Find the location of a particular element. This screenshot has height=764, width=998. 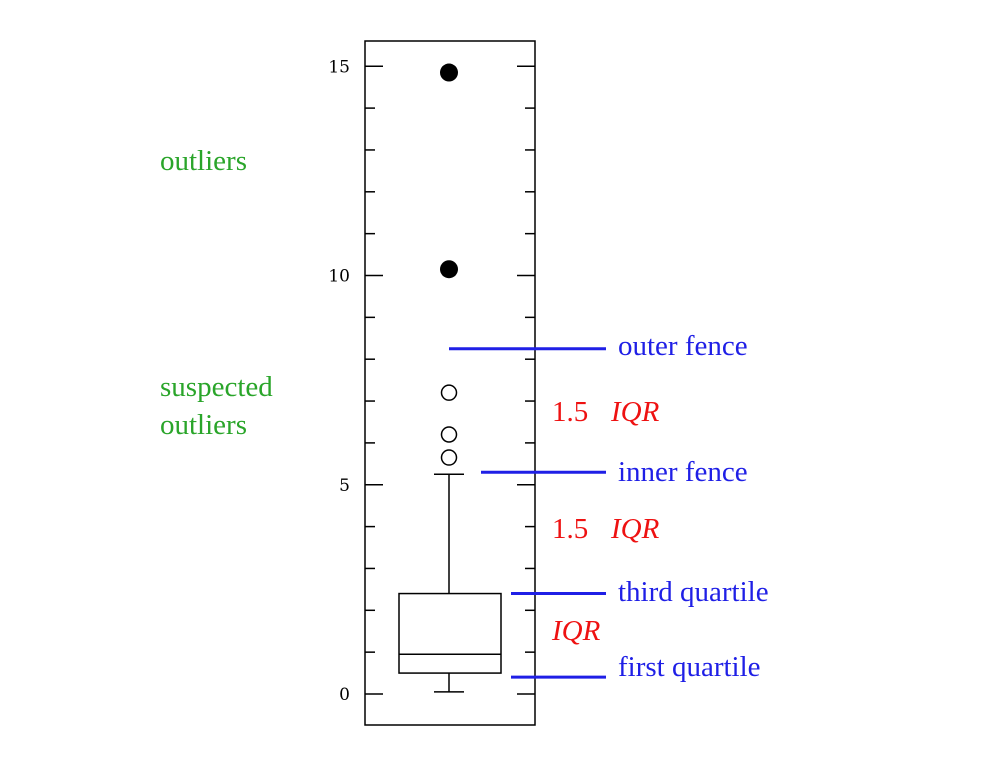

outlier-points is located at coordinates (449, 264).